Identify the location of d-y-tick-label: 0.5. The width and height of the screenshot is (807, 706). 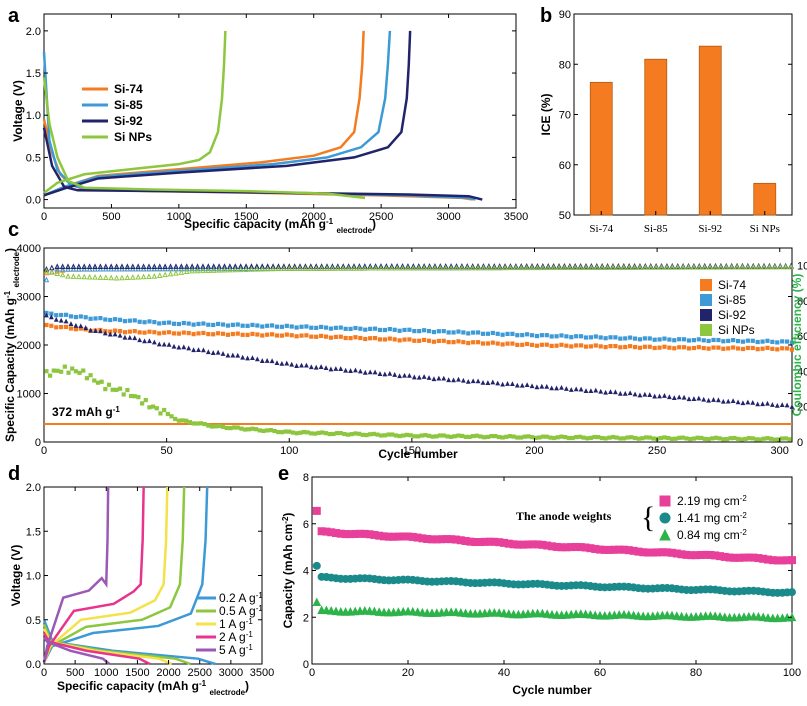
(33, 621).